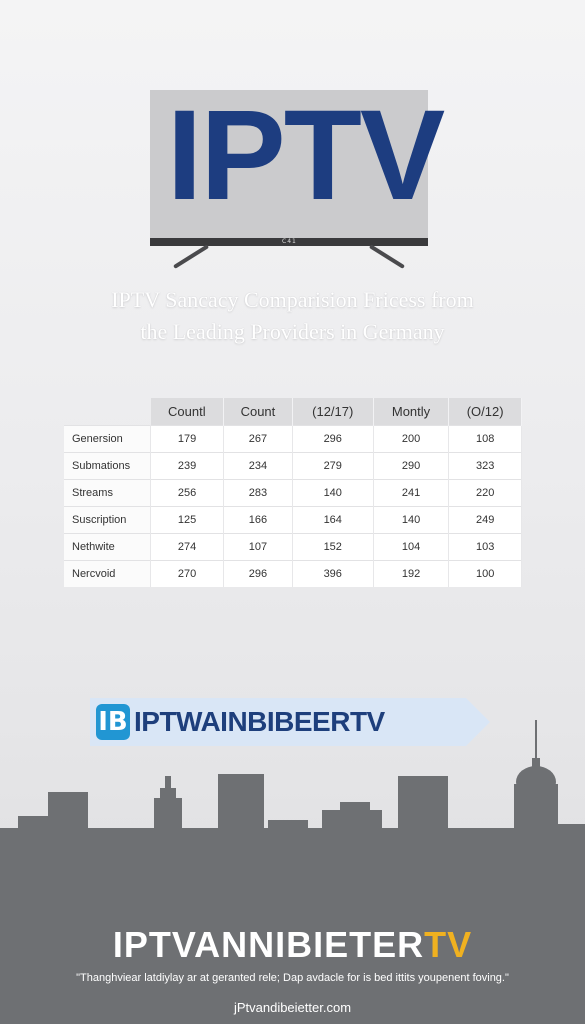  I want to click on table-row: Suscription 125 166 164 140 249, so click(293, 520).